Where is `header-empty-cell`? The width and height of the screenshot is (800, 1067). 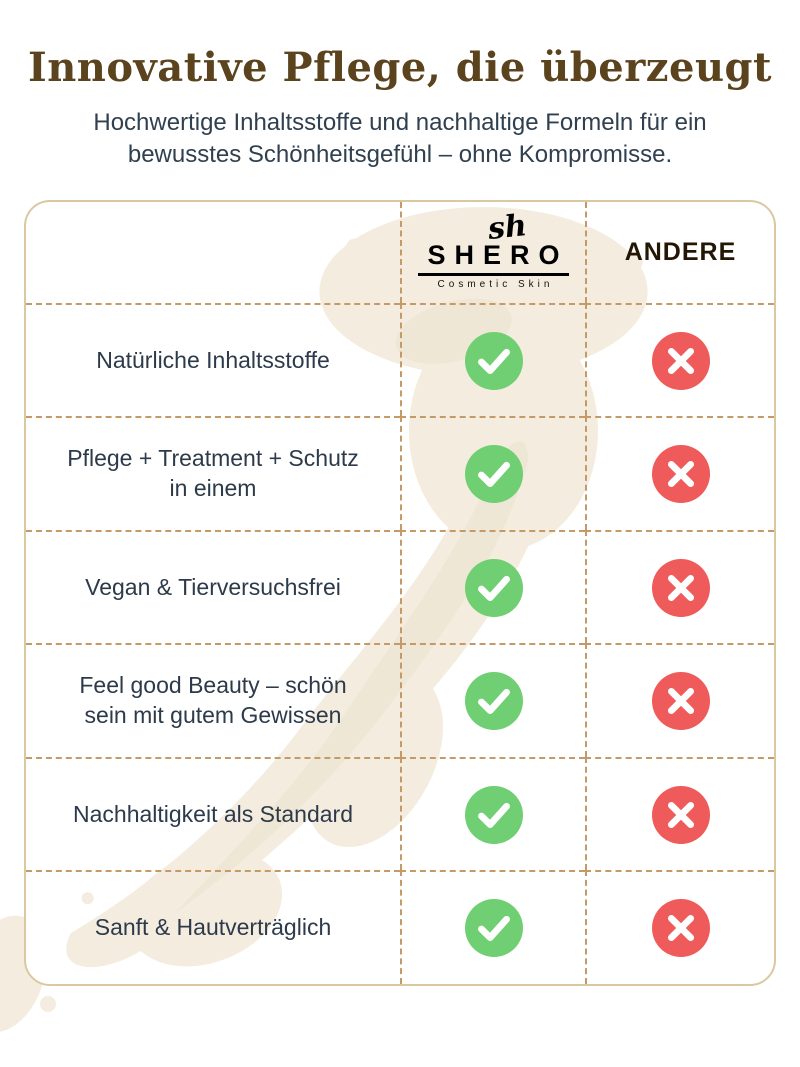 header-empty-cell is located at coordinates (213, 252).